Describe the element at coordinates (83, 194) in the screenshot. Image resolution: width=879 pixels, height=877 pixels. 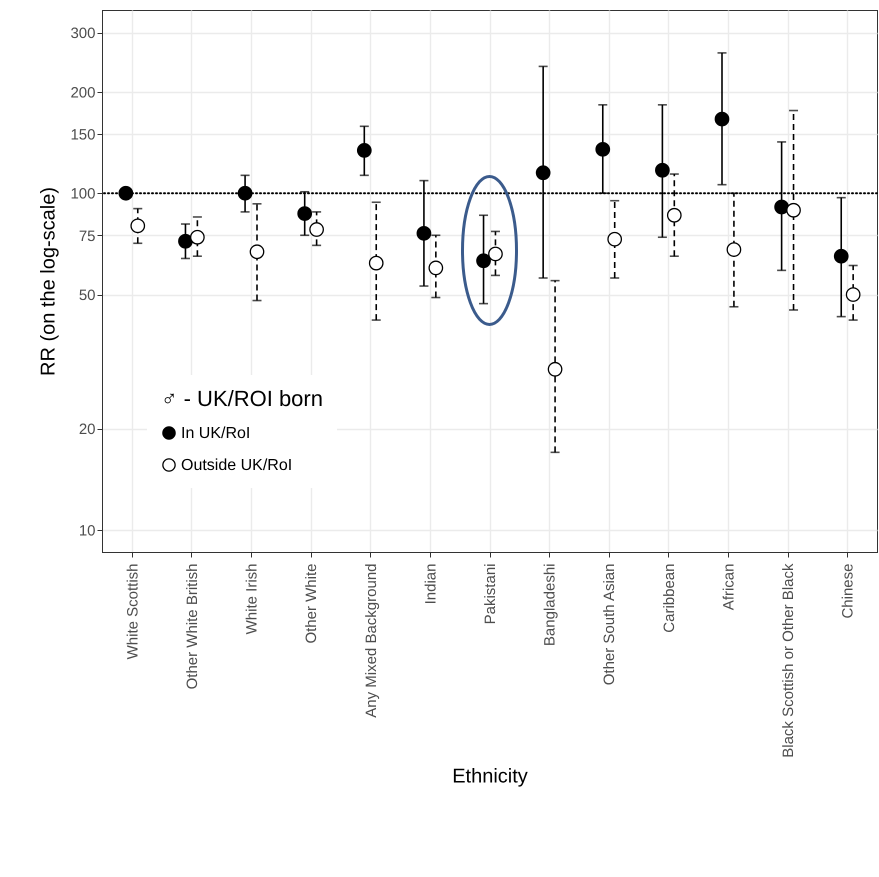
I see `y-tick-label: 100` at that location.